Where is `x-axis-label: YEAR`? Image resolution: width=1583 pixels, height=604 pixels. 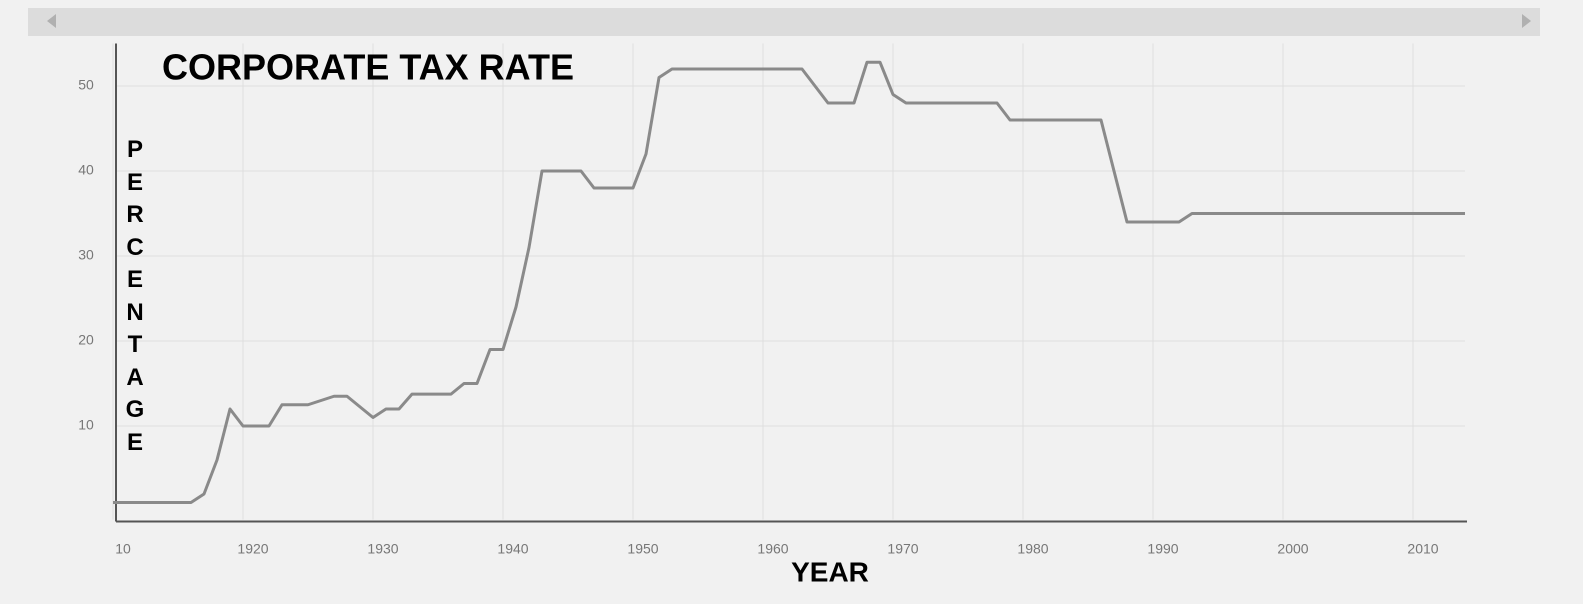 x-axis-label: YEAR is located at coordinates (830, 571).